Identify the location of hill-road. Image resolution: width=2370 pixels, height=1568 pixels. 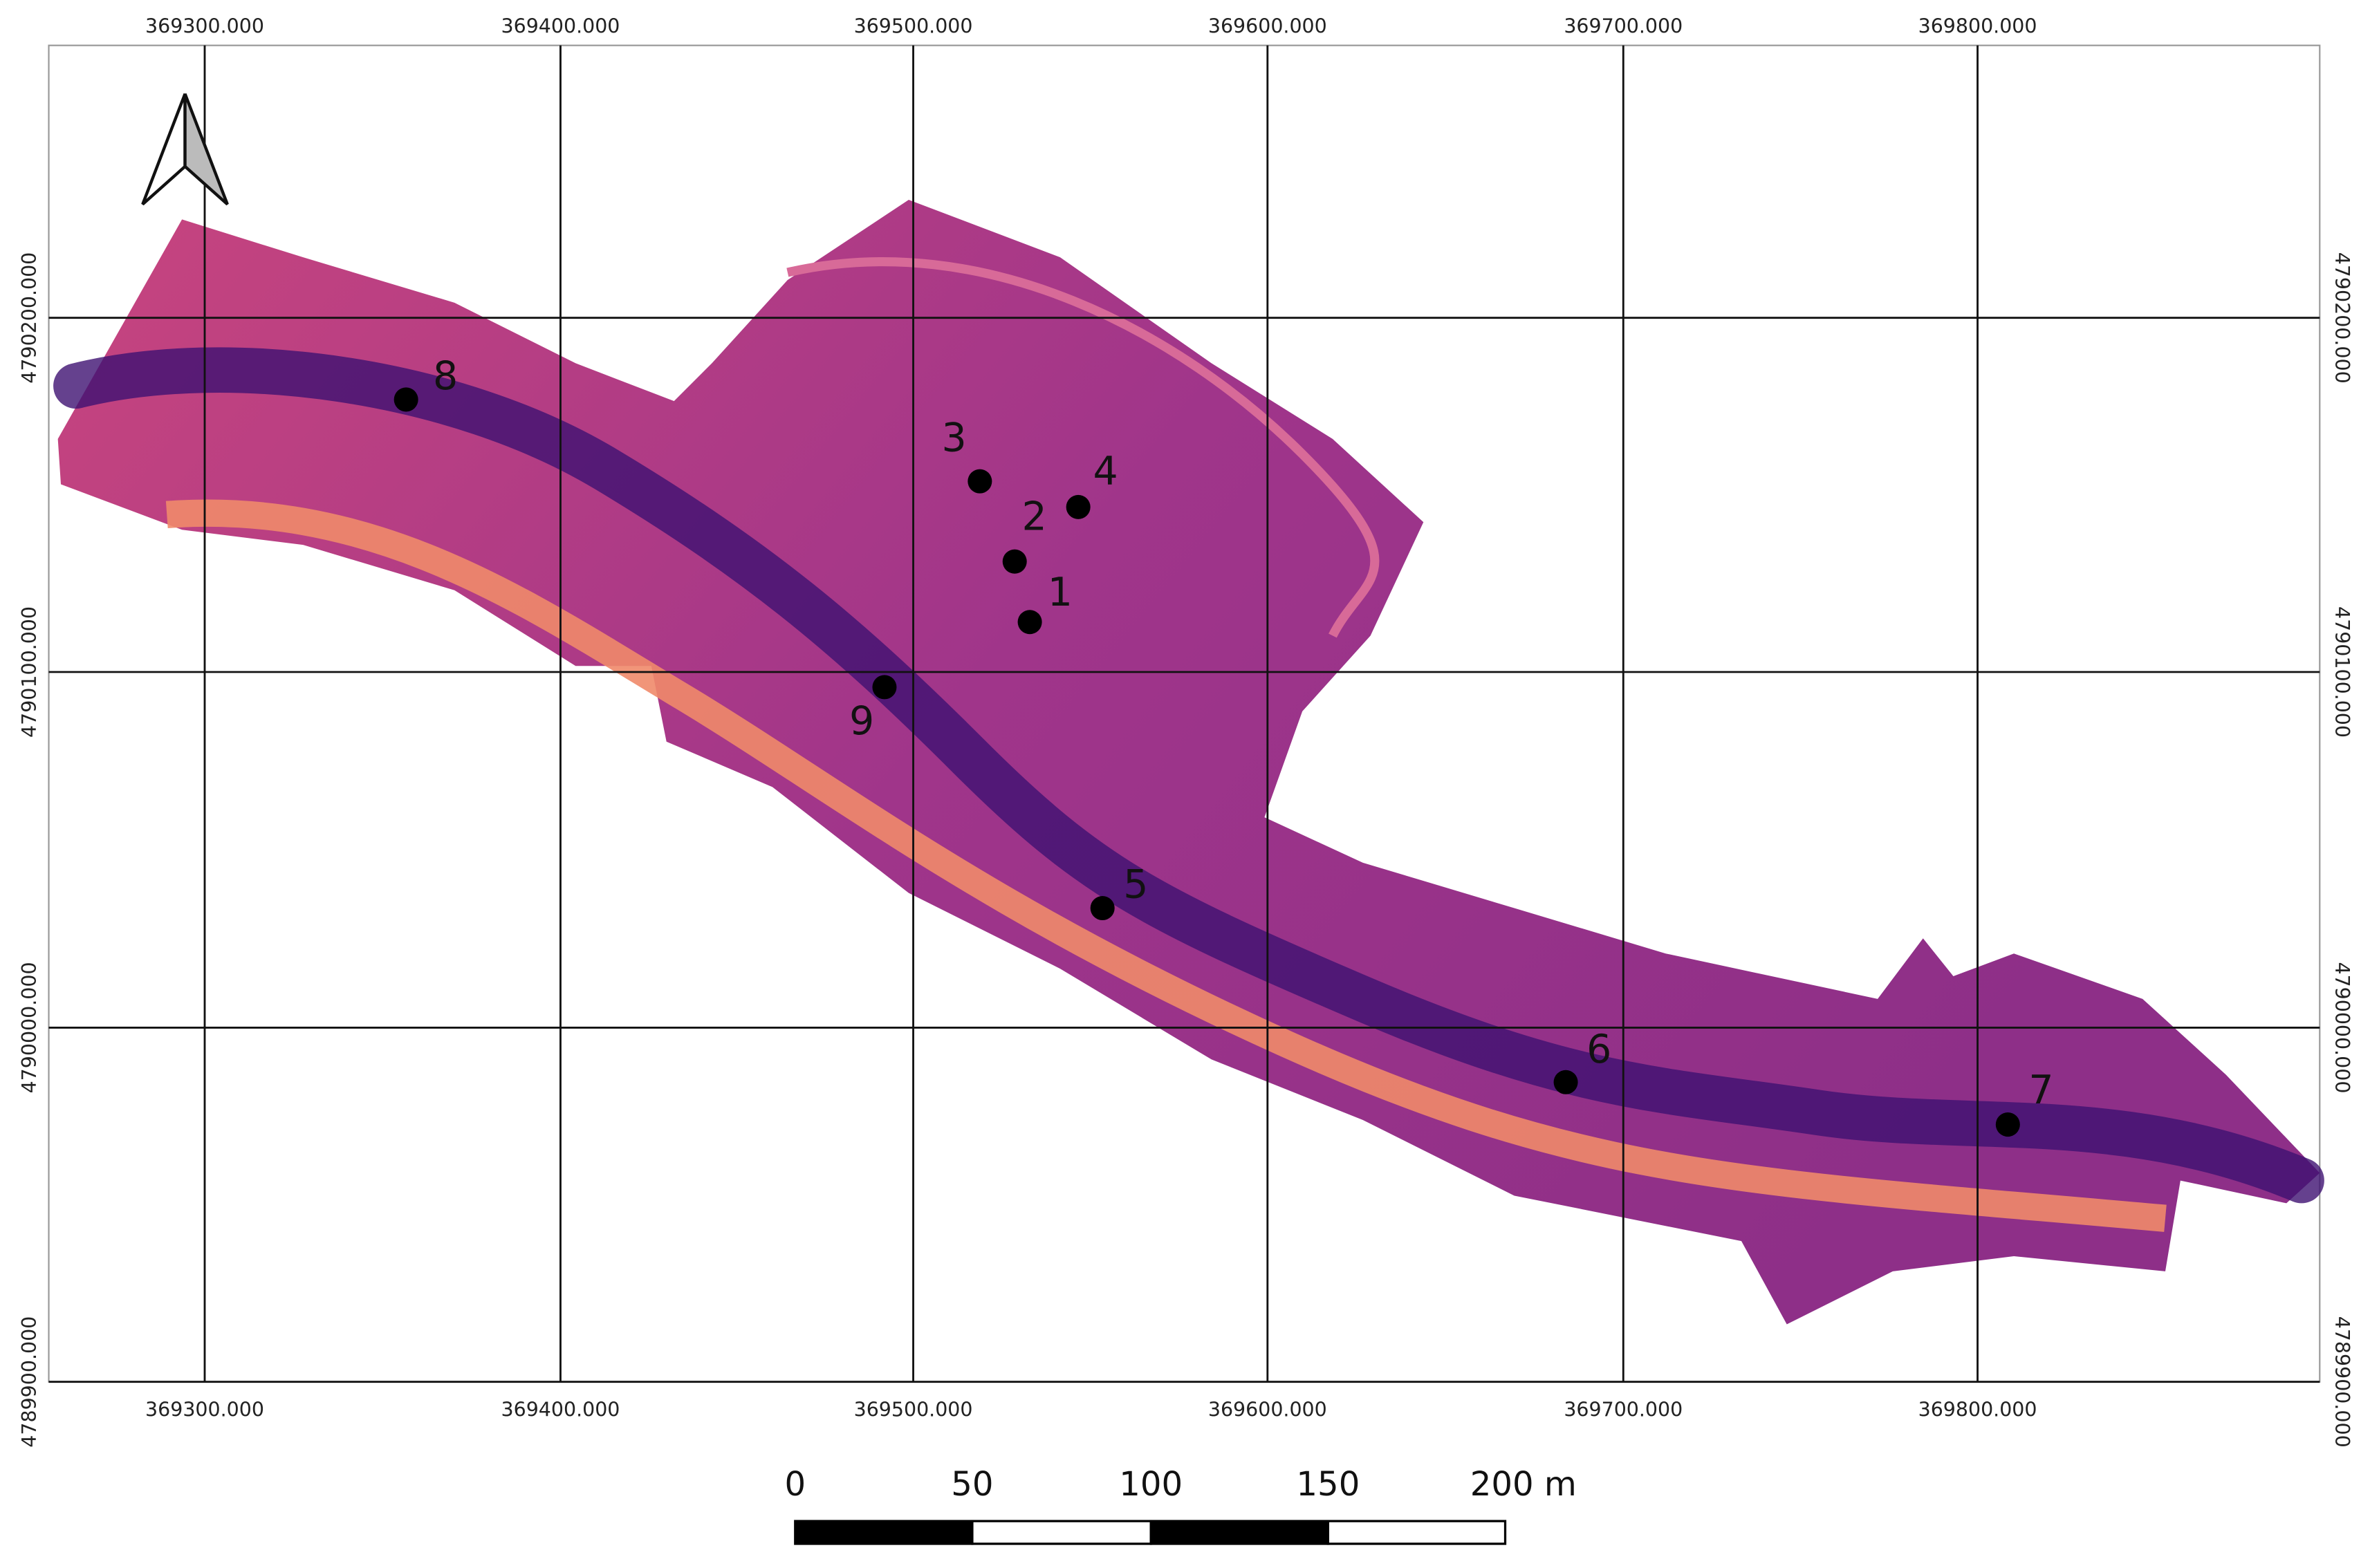
(1083, 447).